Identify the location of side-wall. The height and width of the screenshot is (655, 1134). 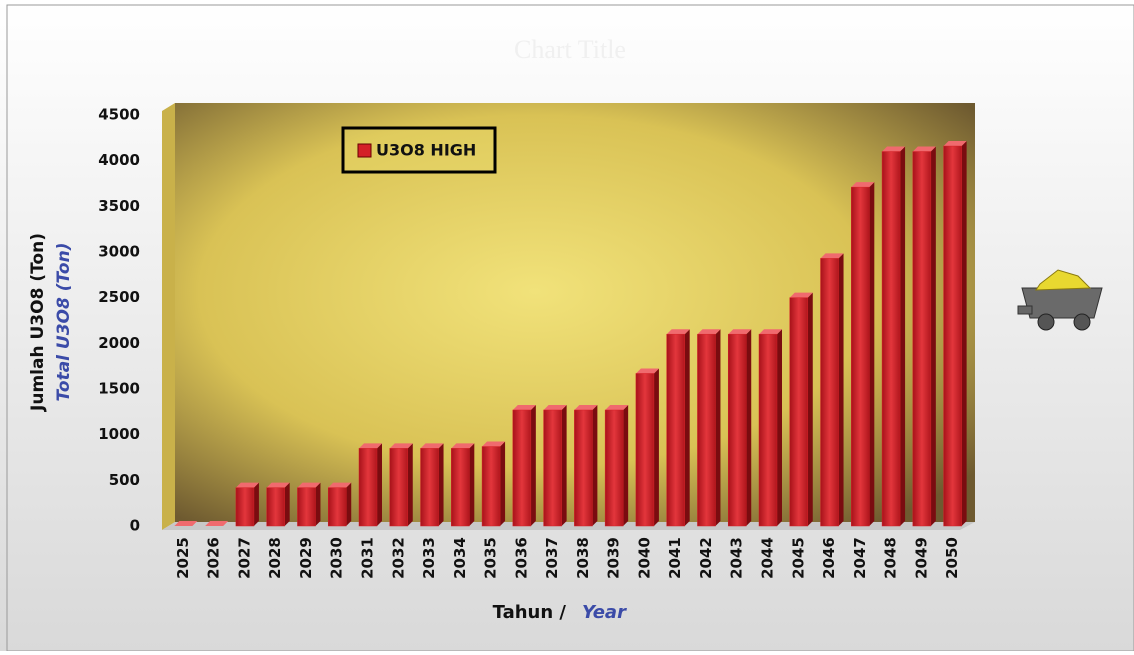
(168, 316).